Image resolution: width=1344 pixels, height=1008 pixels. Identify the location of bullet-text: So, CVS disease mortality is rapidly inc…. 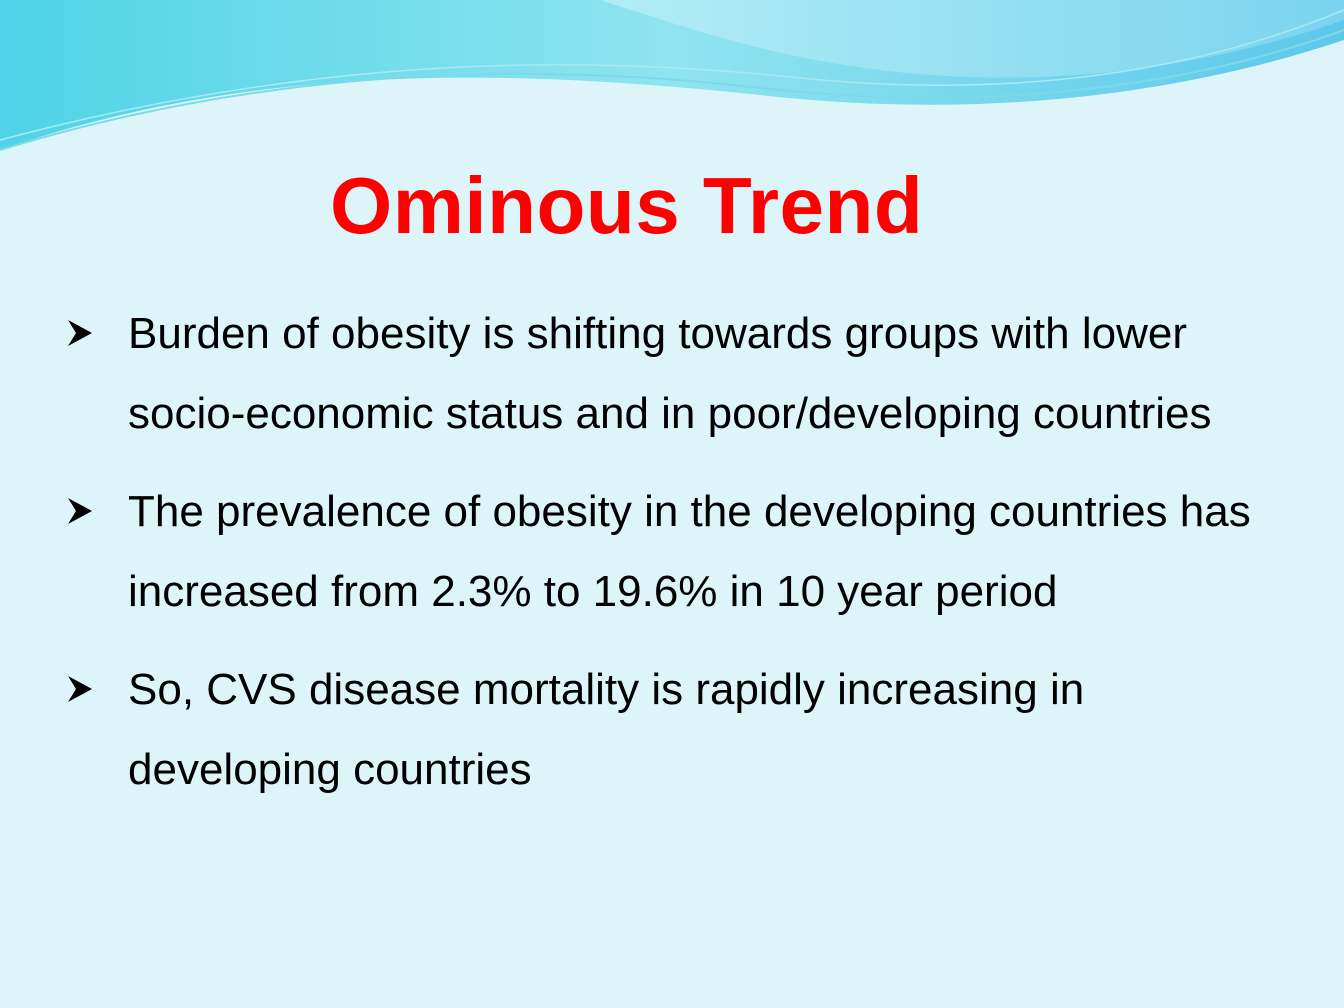
(606, 729).